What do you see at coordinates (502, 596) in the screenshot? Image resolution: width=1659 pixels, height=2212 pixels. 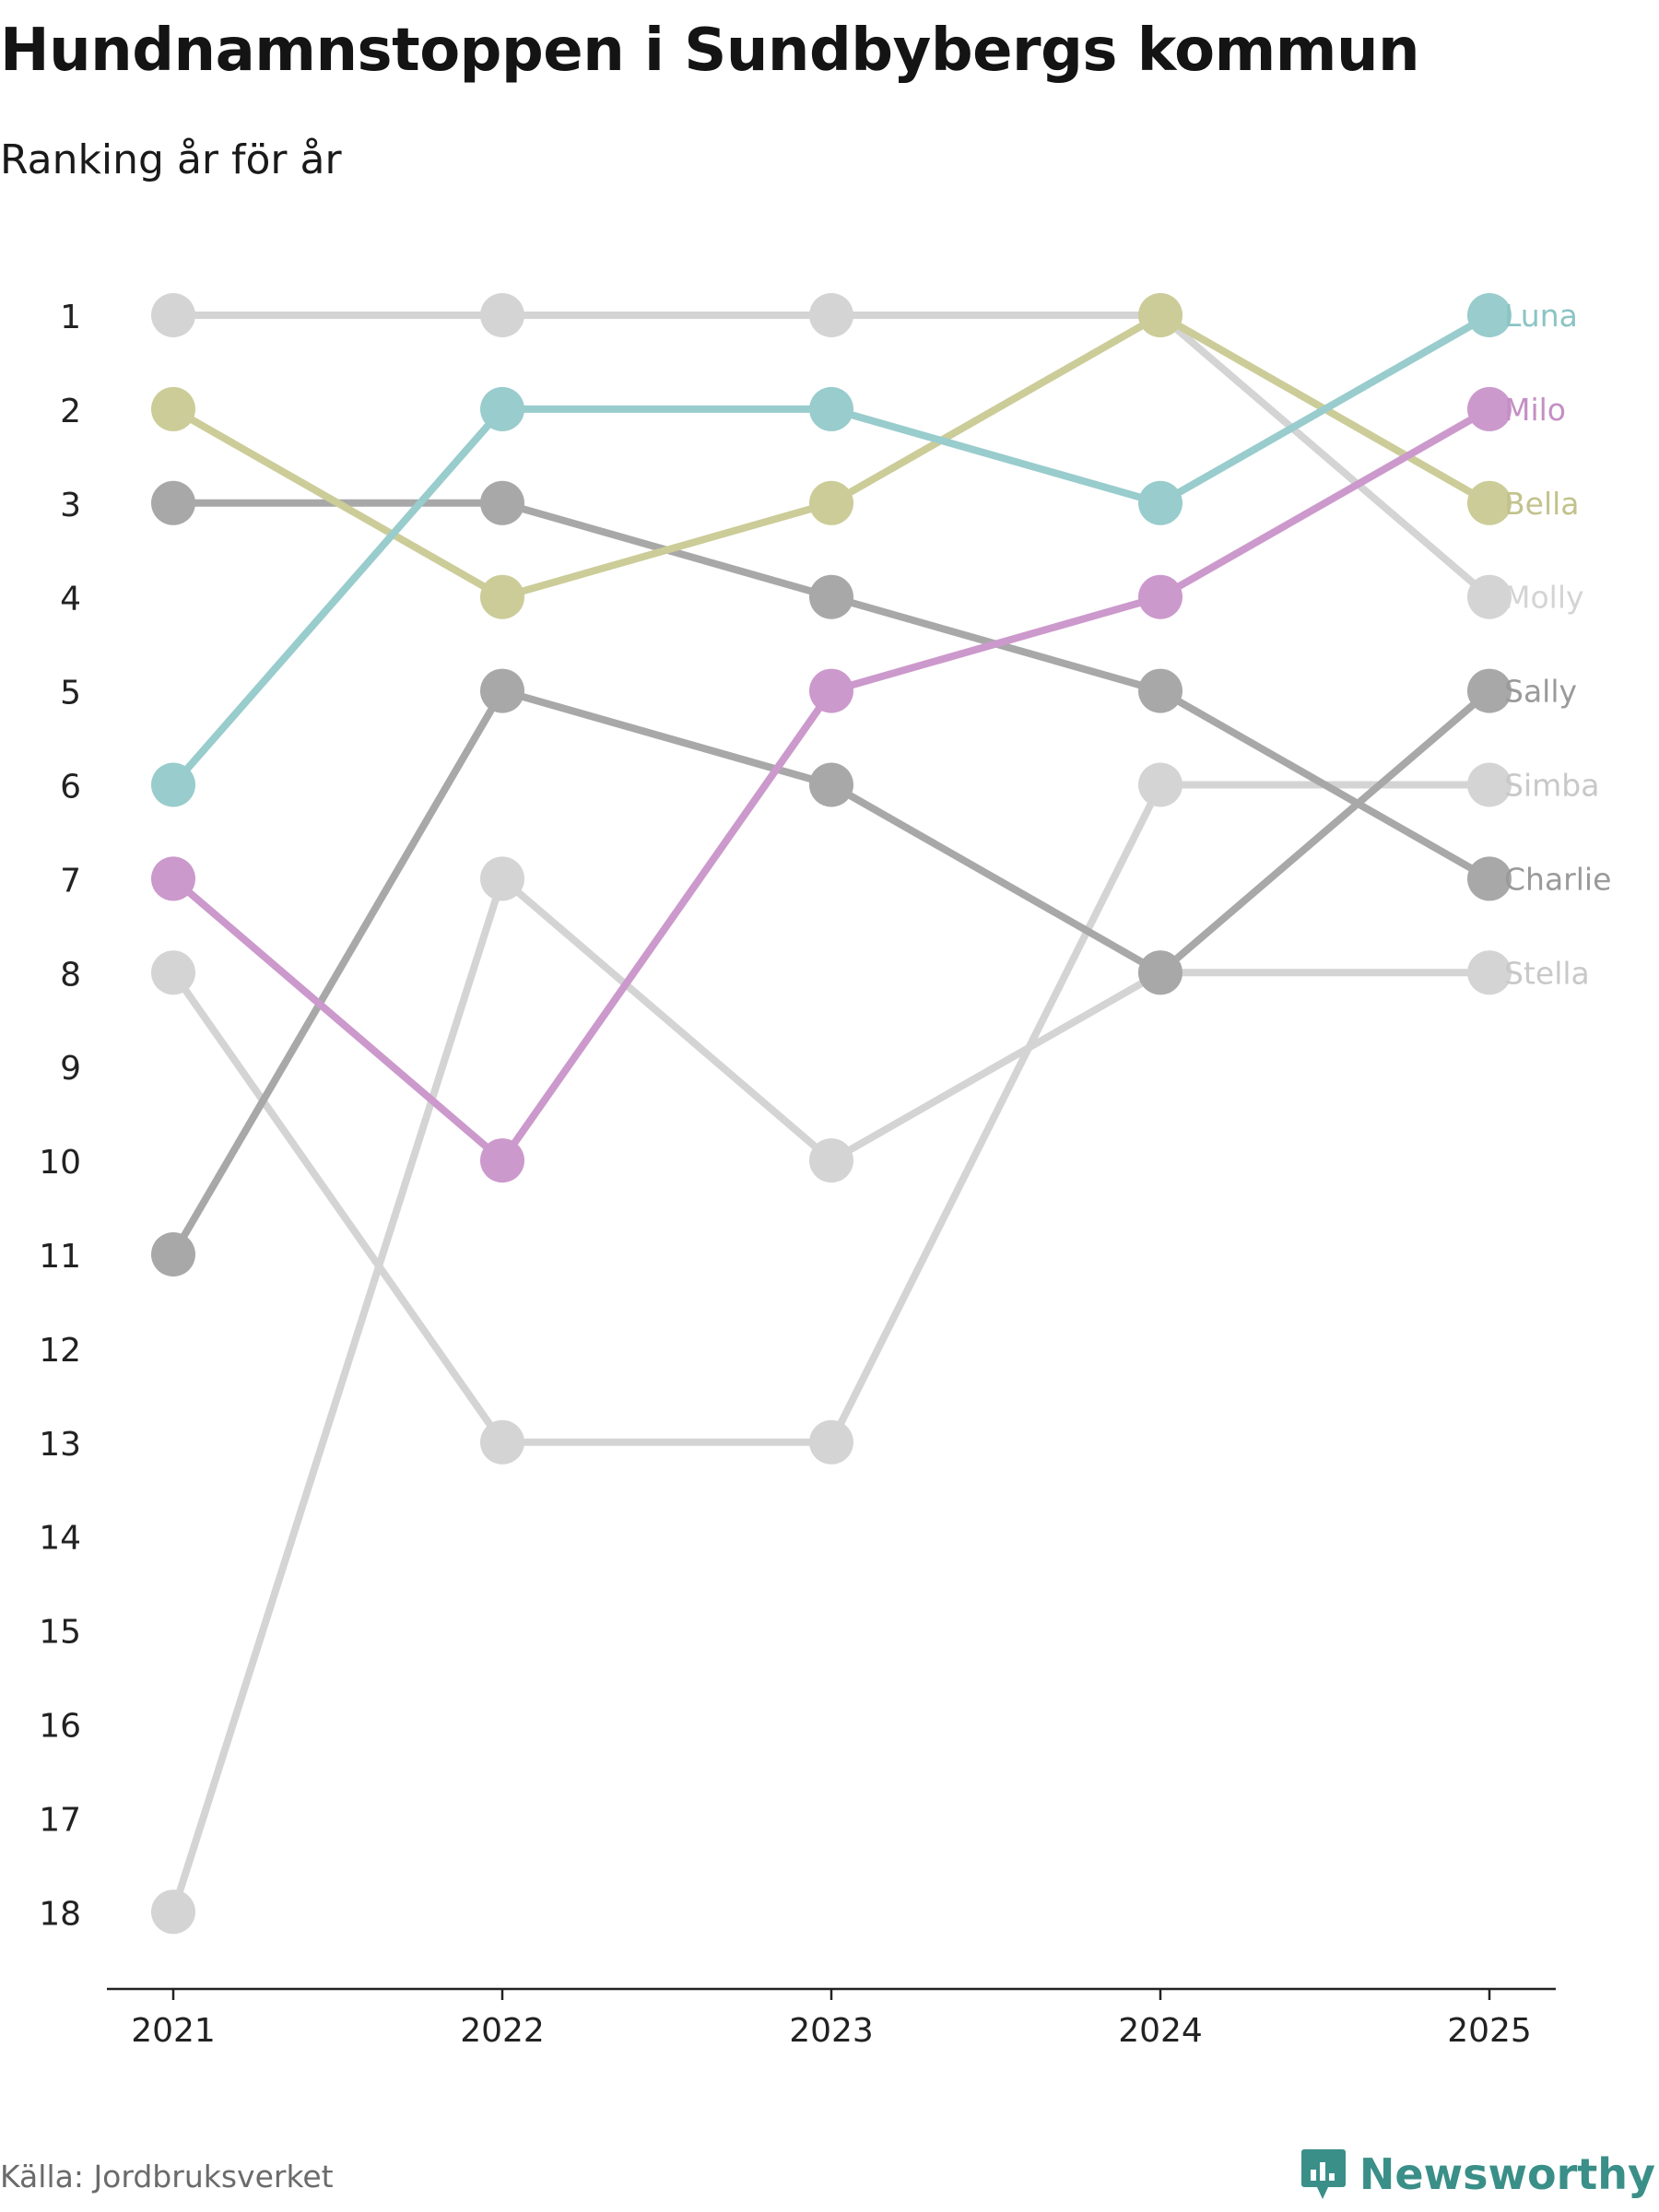 I see `point-bella-2022` at bounding box center [502, 596].